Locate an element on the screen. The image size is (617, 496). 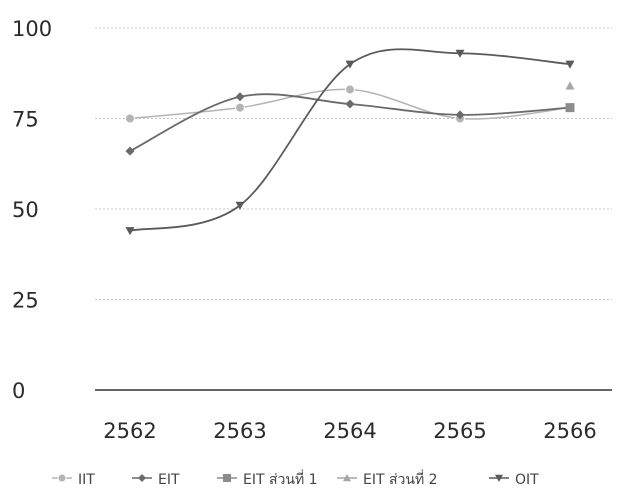
x-tick-label: 2566 is located at coordinates (569, 431).